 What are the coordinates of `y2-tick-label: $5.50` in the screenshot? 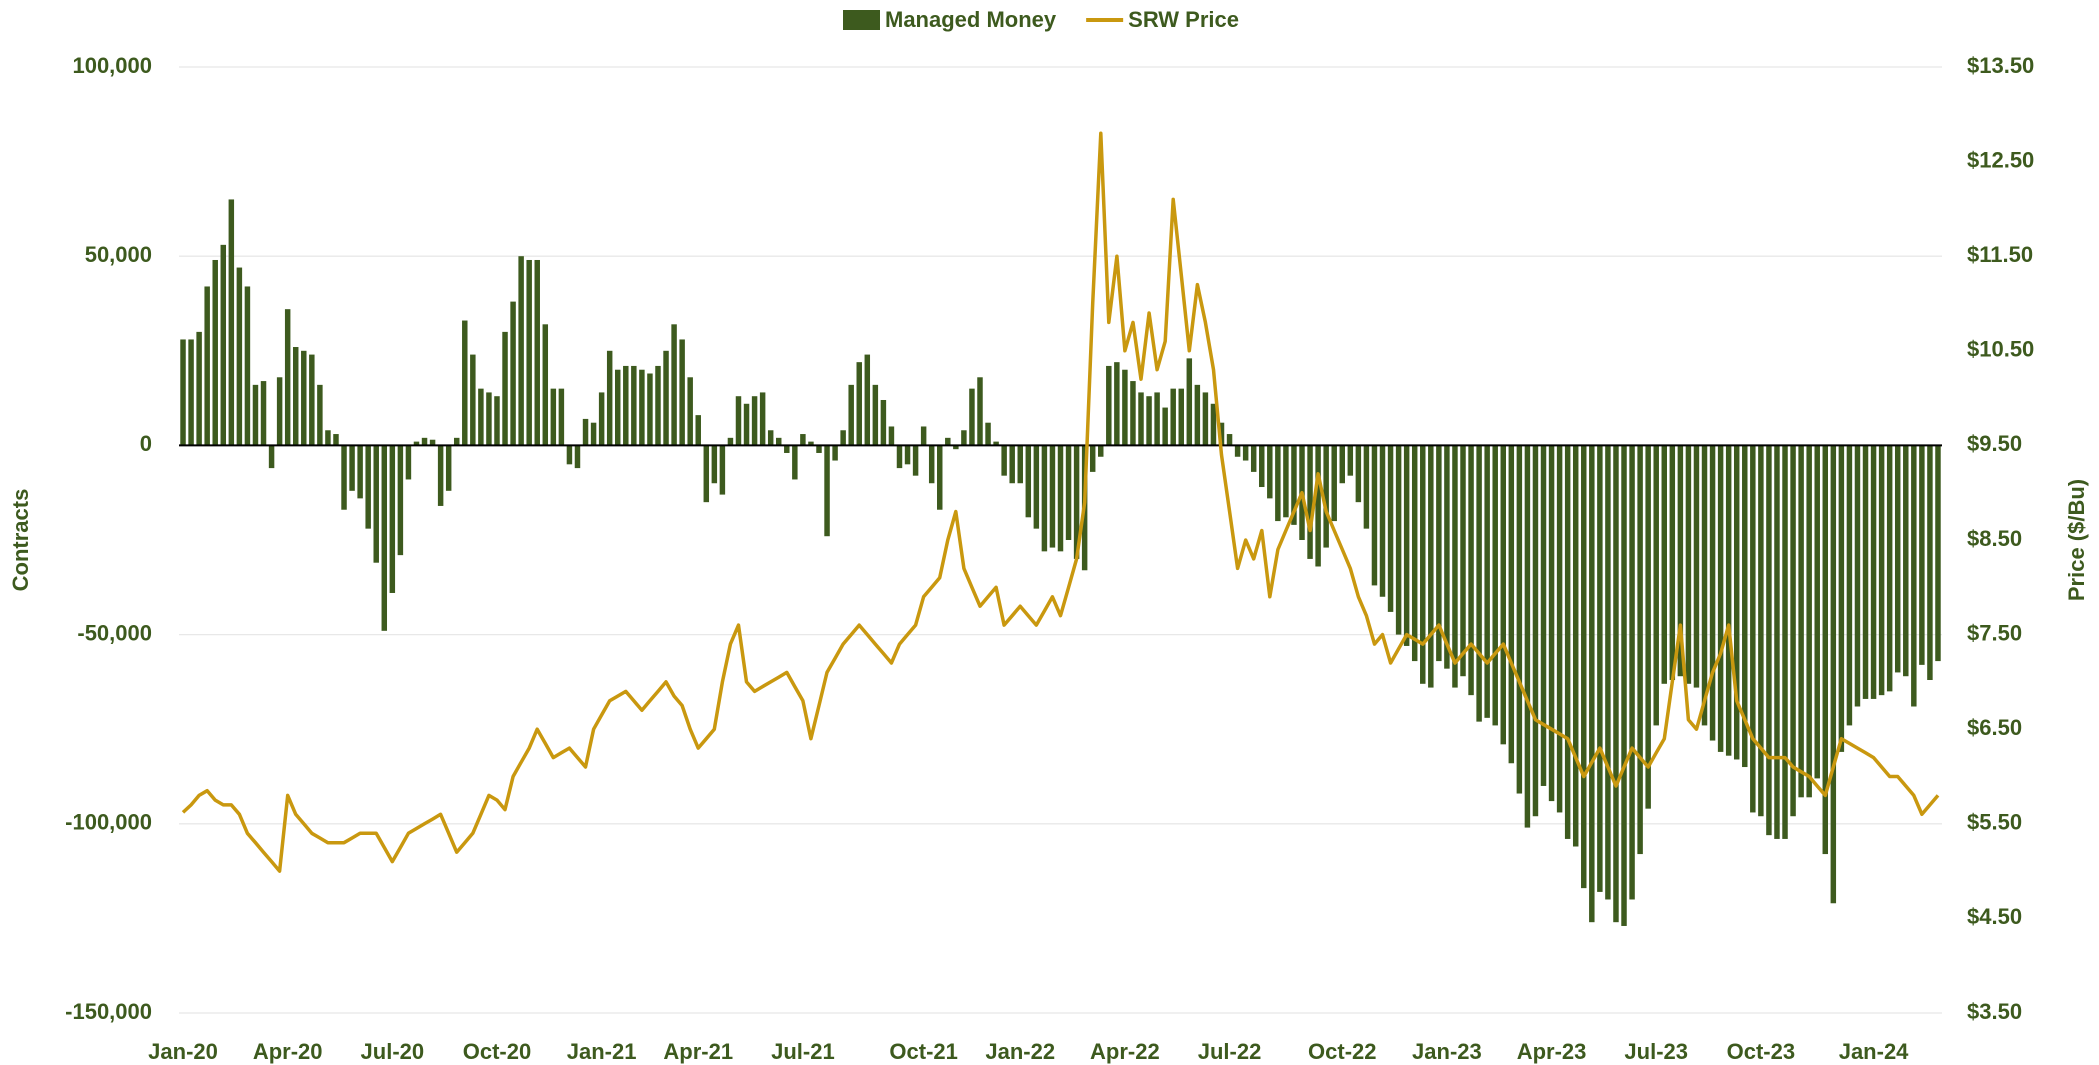 It's located at (1994, 822).